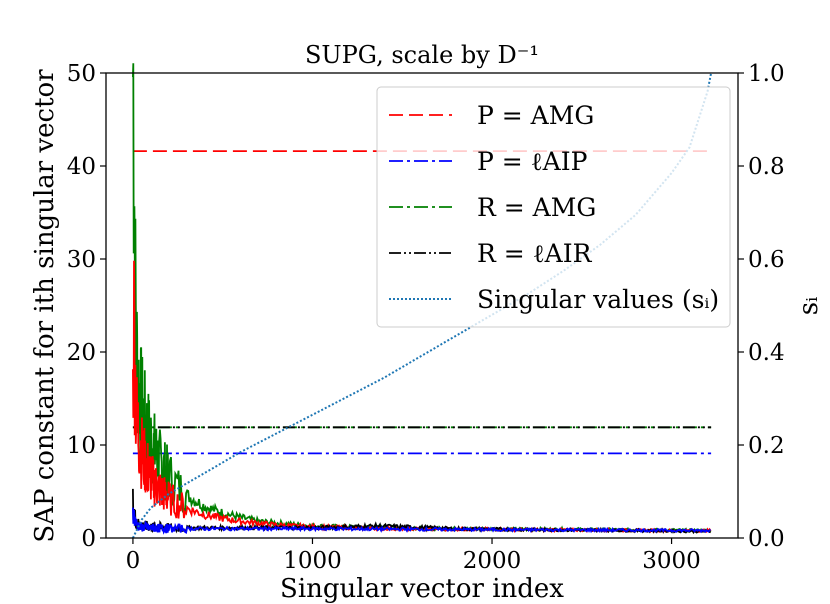 Image resolution: width=830 pixels, height=604 pixels. What do you see at coordinates (766, 353) in the screenshot?
I see `y-right-tick-label: 0.4` at bounding box center [766, 353].